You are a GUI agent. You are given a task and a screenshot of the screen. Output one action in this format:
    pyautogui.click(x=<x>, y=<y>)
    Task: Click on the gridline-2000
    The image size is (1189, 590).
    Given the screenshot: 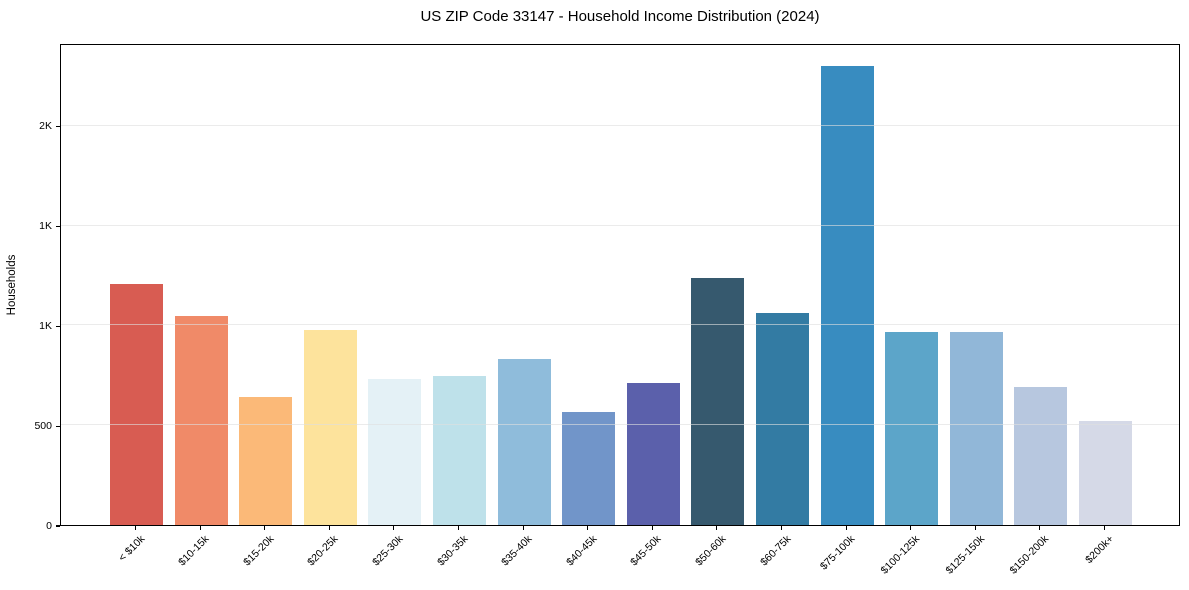 What is the action you would take?
    pyautogui.click(x=620, y=125)
    